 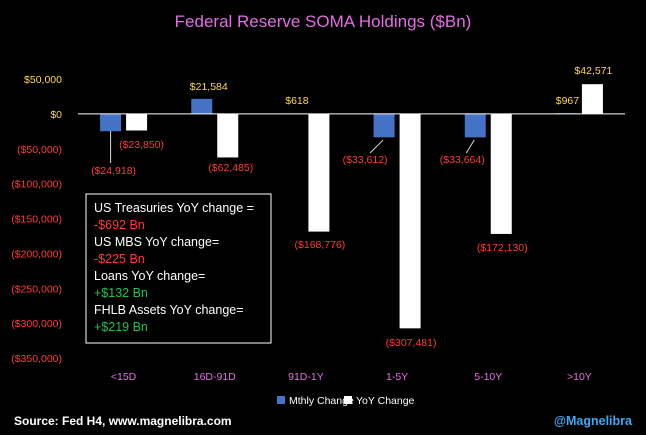 What do you see at coordinates (385, 401) in the screenshot?
I see `legend-label-yoy: YoY Change` at bounding box center [385, 401].